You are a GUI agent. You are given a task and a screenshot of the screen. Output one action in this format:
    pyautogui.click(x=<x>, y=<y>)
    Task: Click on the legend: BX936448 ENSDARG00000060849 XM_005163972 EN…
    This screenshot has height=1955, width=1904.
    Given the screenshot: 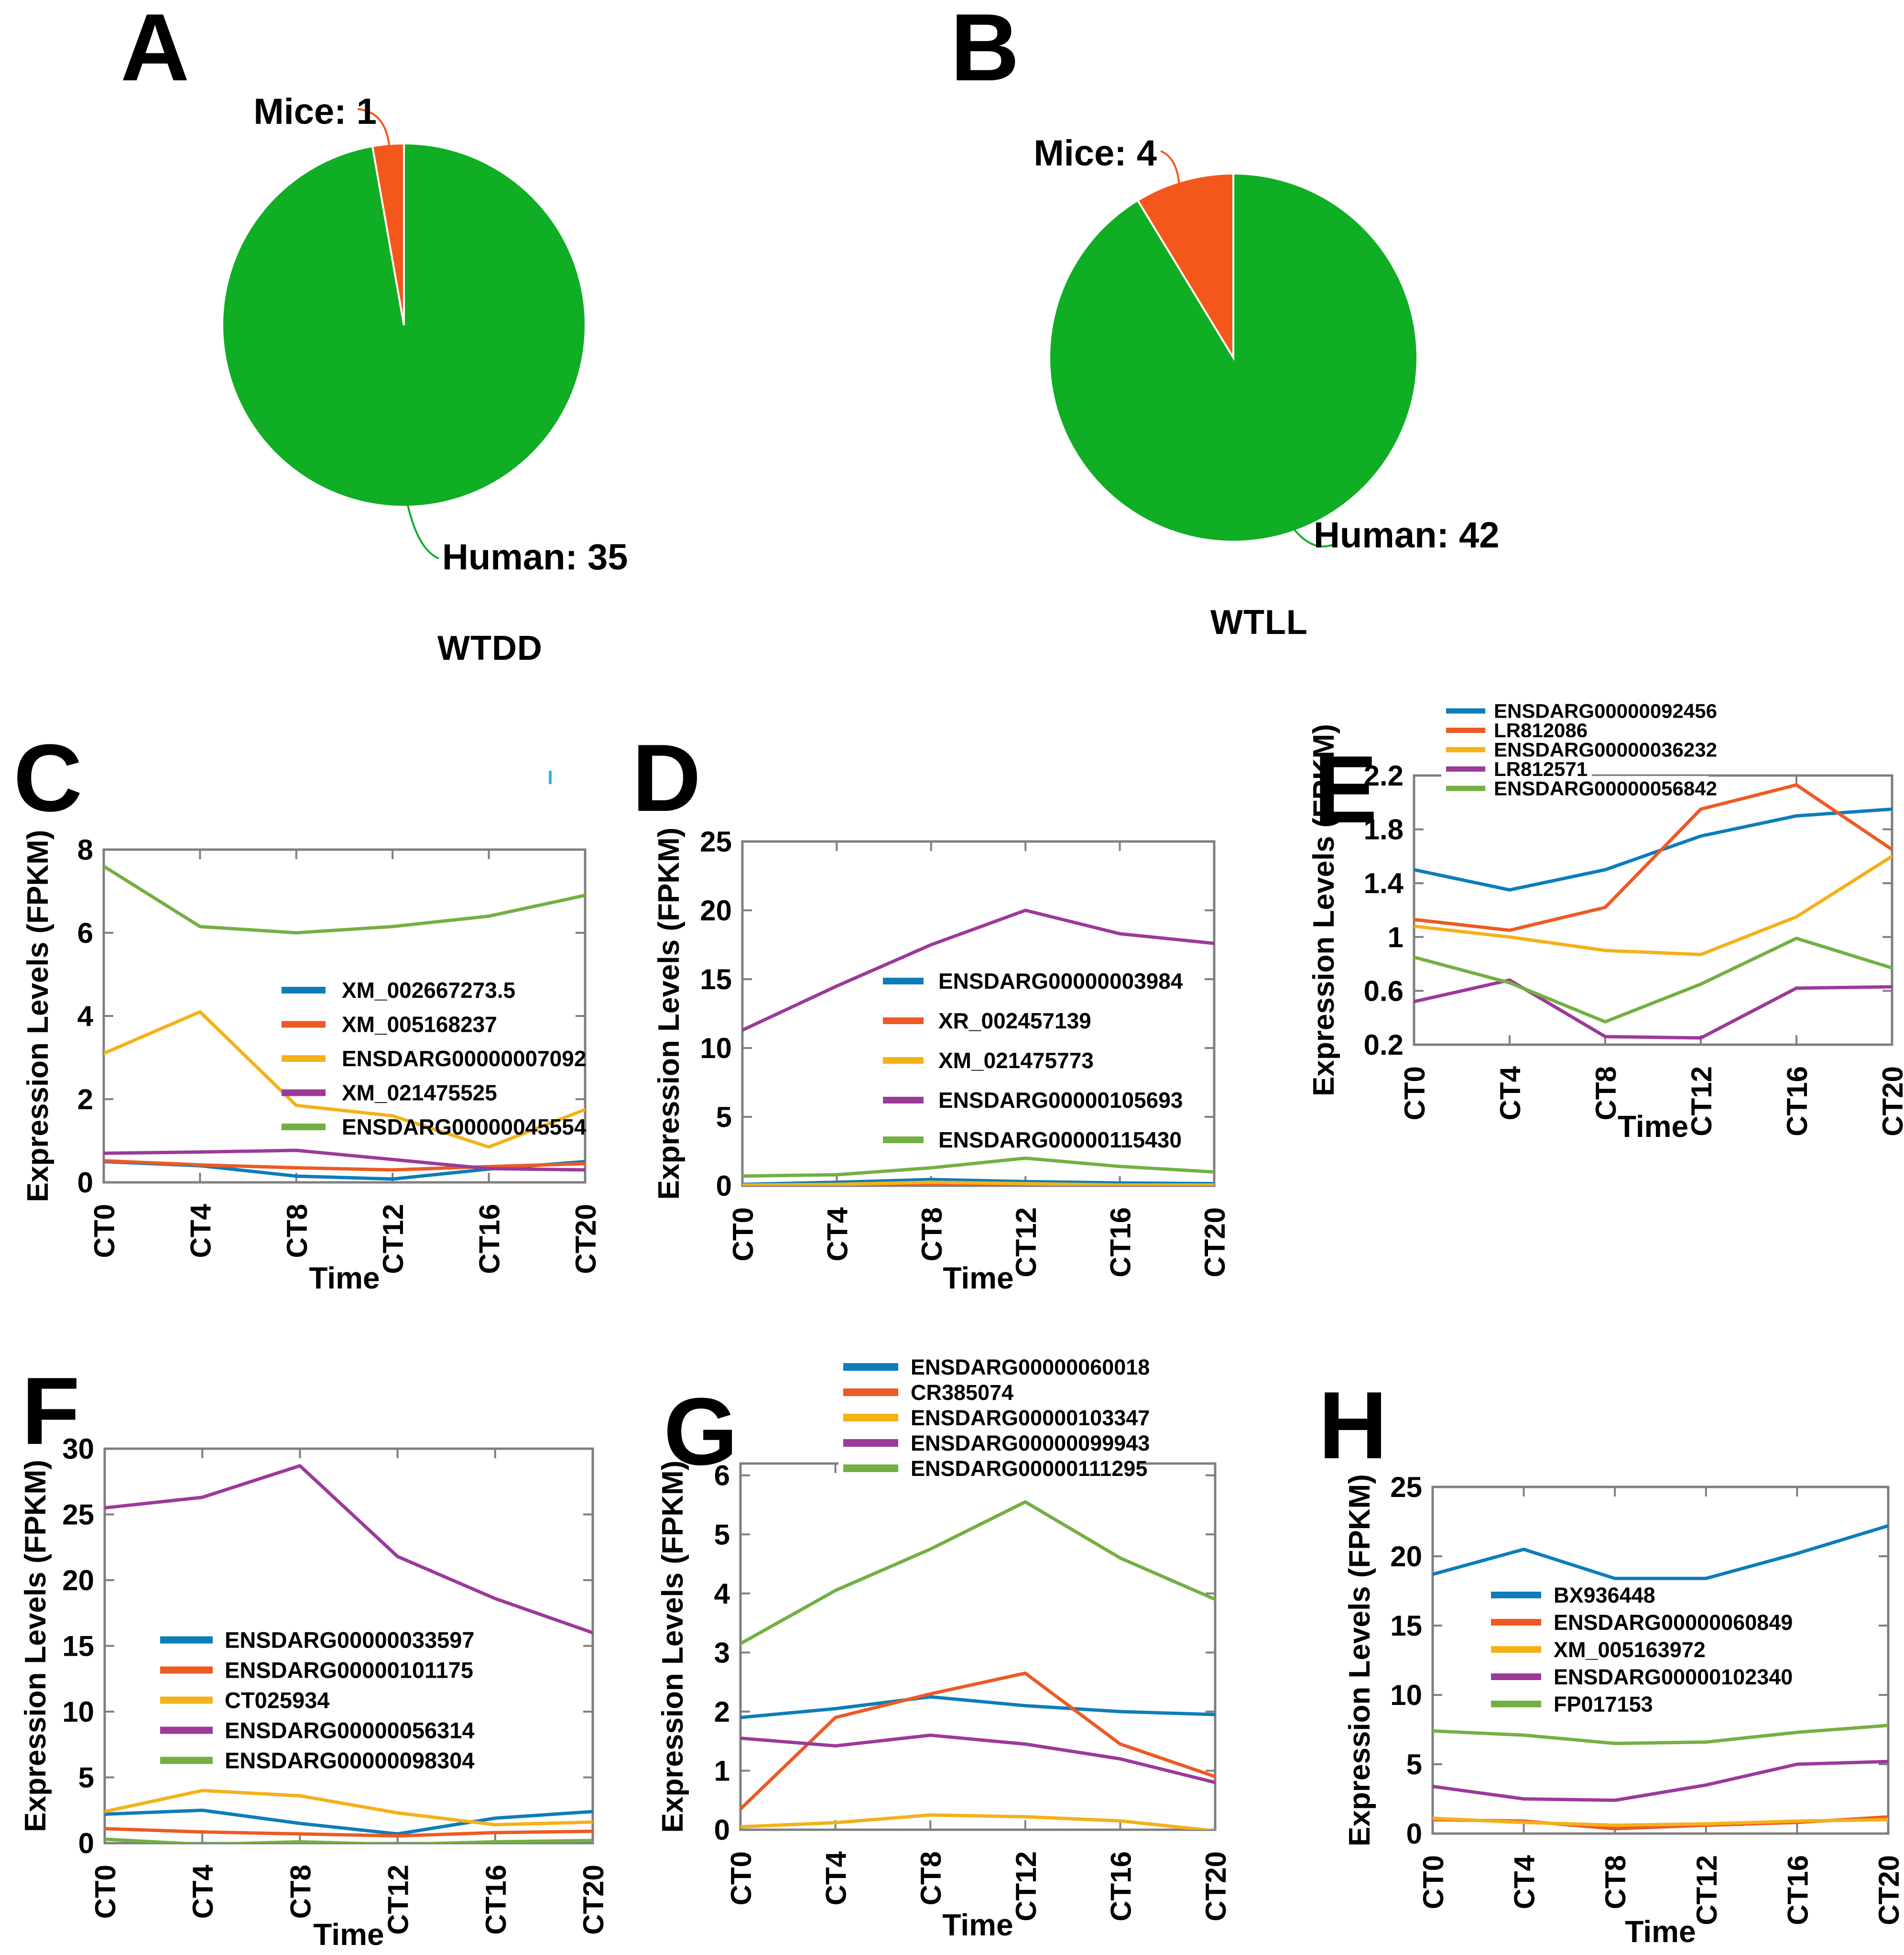 What is the action you would take?
    pyautogui.click(x=1642, y=1650)
    